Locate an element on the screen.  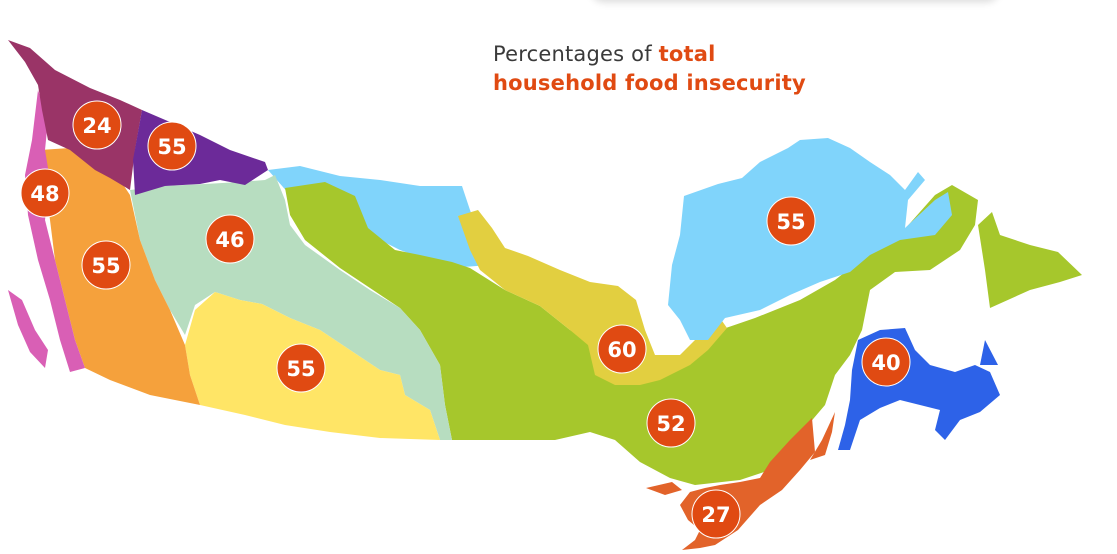
badge-value: 48 is located at coordinates (44, 194).